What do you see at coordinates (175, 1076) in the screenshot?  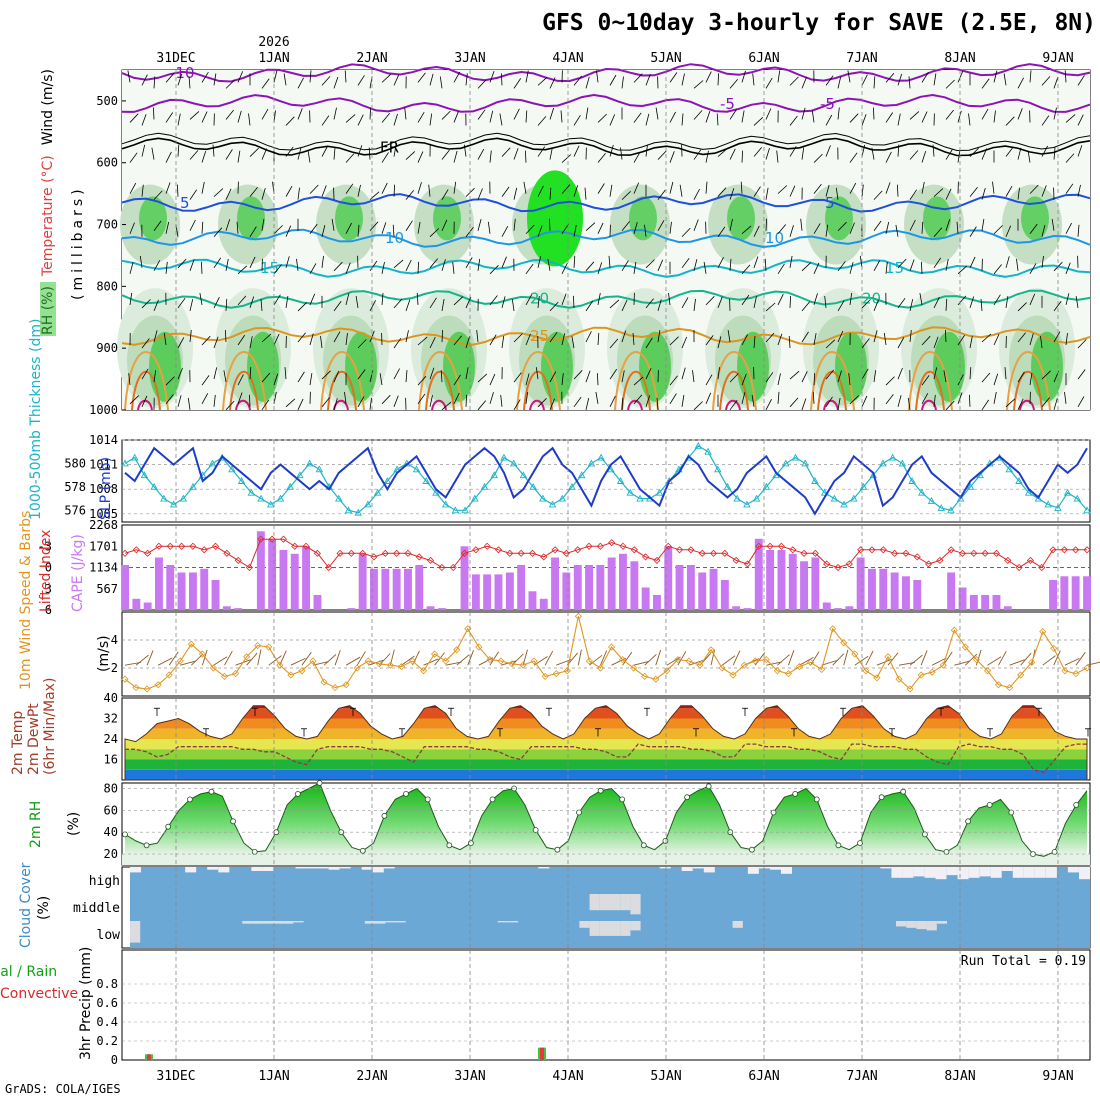 I see `date-label-bottom: 31DEC` at bounding box center [175, 1076].